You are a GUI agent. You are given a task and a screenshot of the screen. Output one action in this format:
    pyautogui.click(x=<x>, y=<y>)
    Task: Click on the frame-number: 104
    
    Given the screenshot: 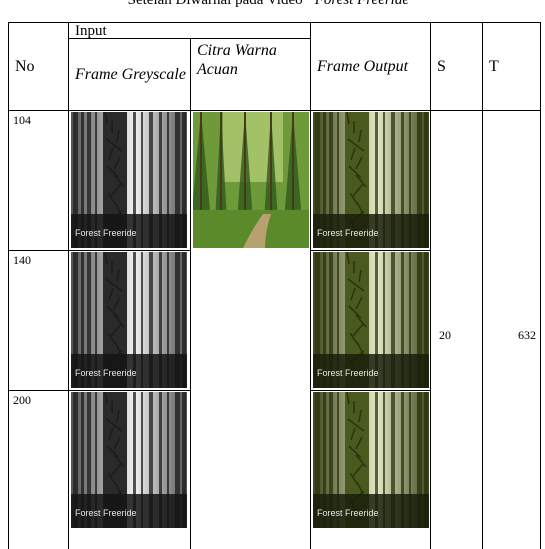 What is the action you would take?
    pyautogui.click(x=38, y=180)
    